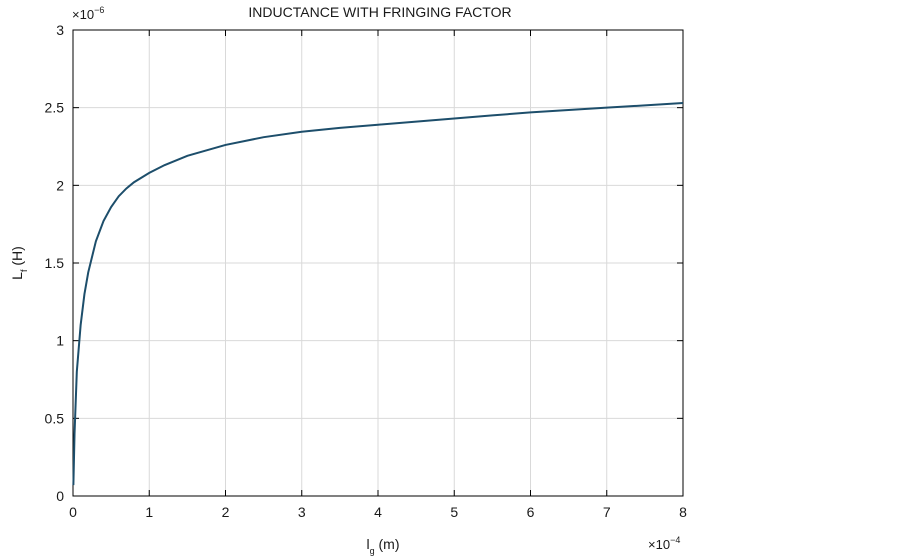  I want to click on x-tick-label: 2, so click(226, 512).